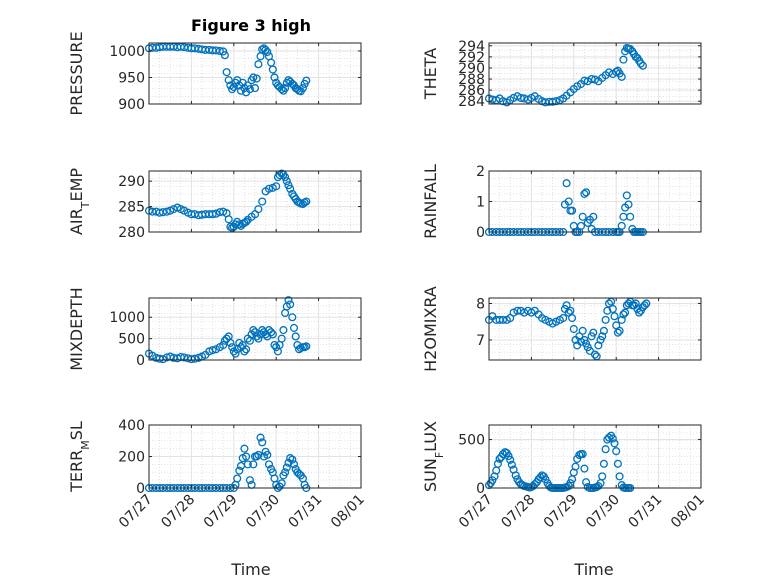 The image size is (778, 583). Describe the element at coordinates (251, 25) in the screenshot. I see `chart-title: Figure 3 high` at that location.